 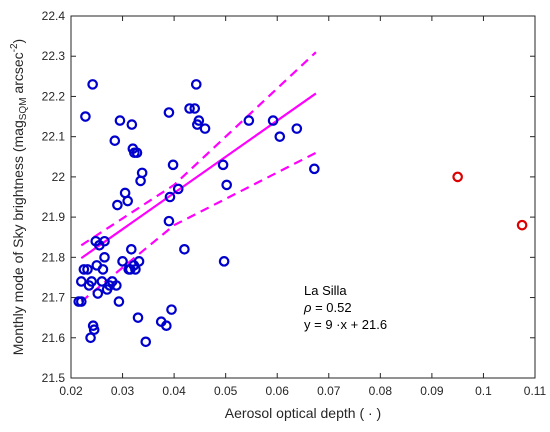 I want to click on annotation-rho: ρ = 0.52, so click(x=327, y=307).